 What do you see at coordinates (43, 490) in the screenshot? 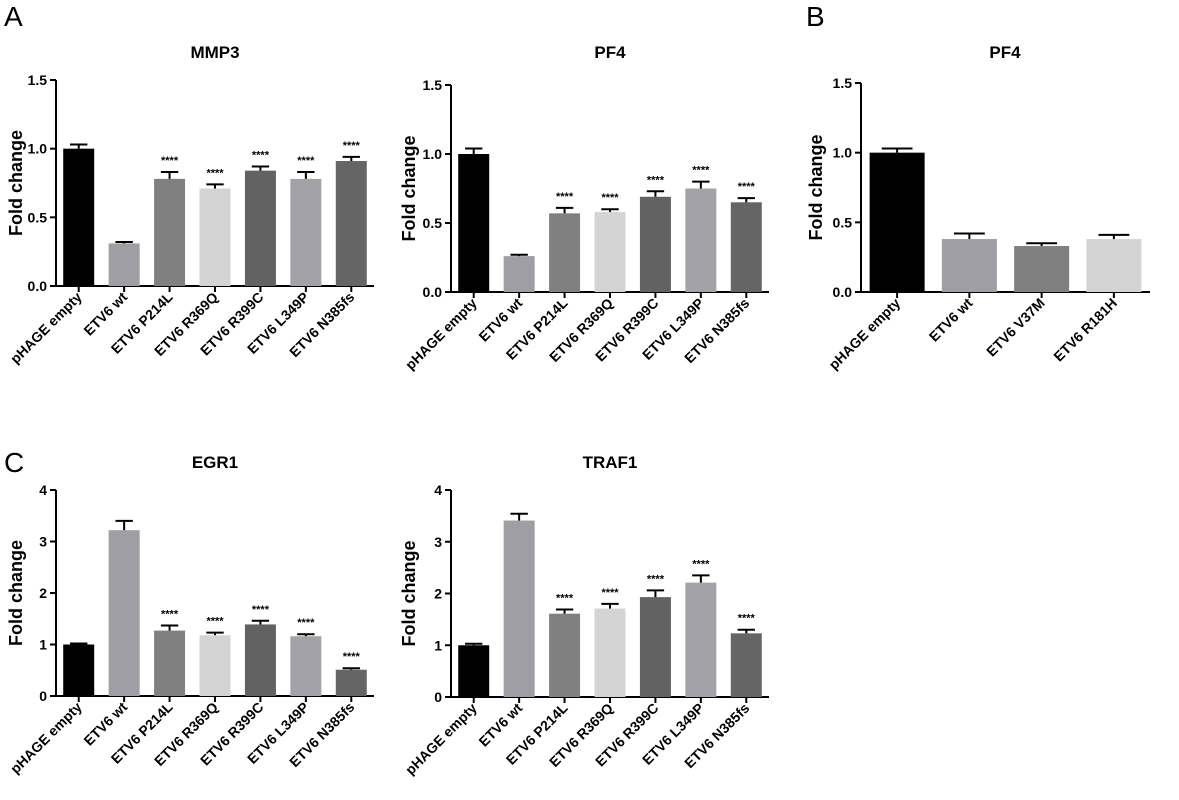
I see `chart-4-y-tick-label: 4` at bounding box center [43, 490].